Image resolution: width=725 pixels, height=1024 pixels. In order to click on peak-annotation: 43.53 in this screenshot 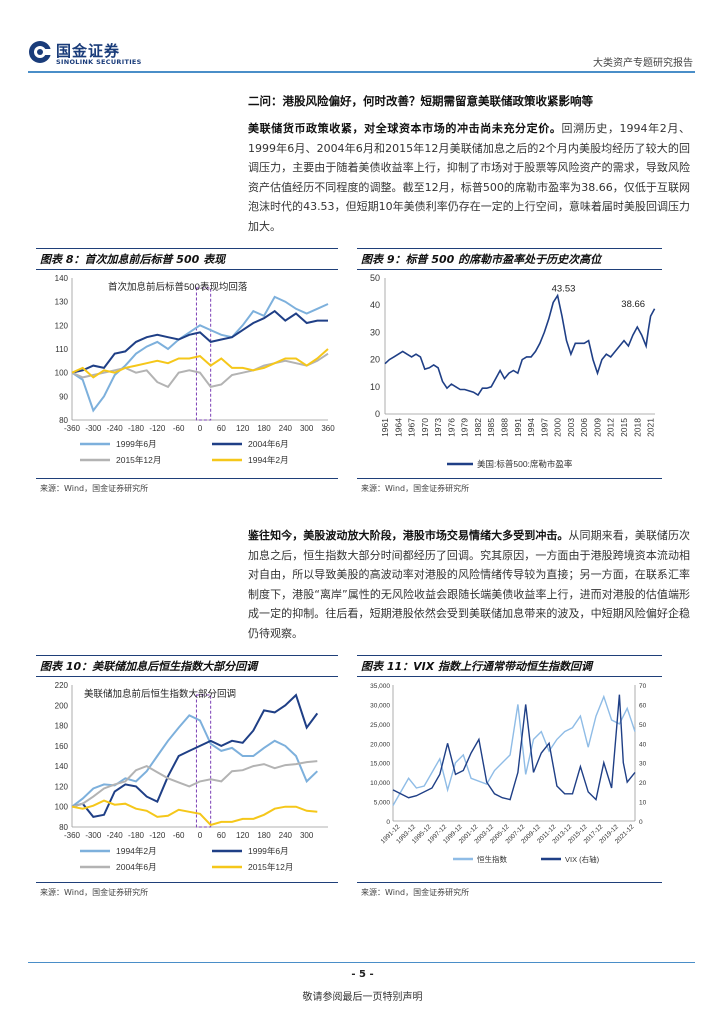, I will do `click(564, 289)`.